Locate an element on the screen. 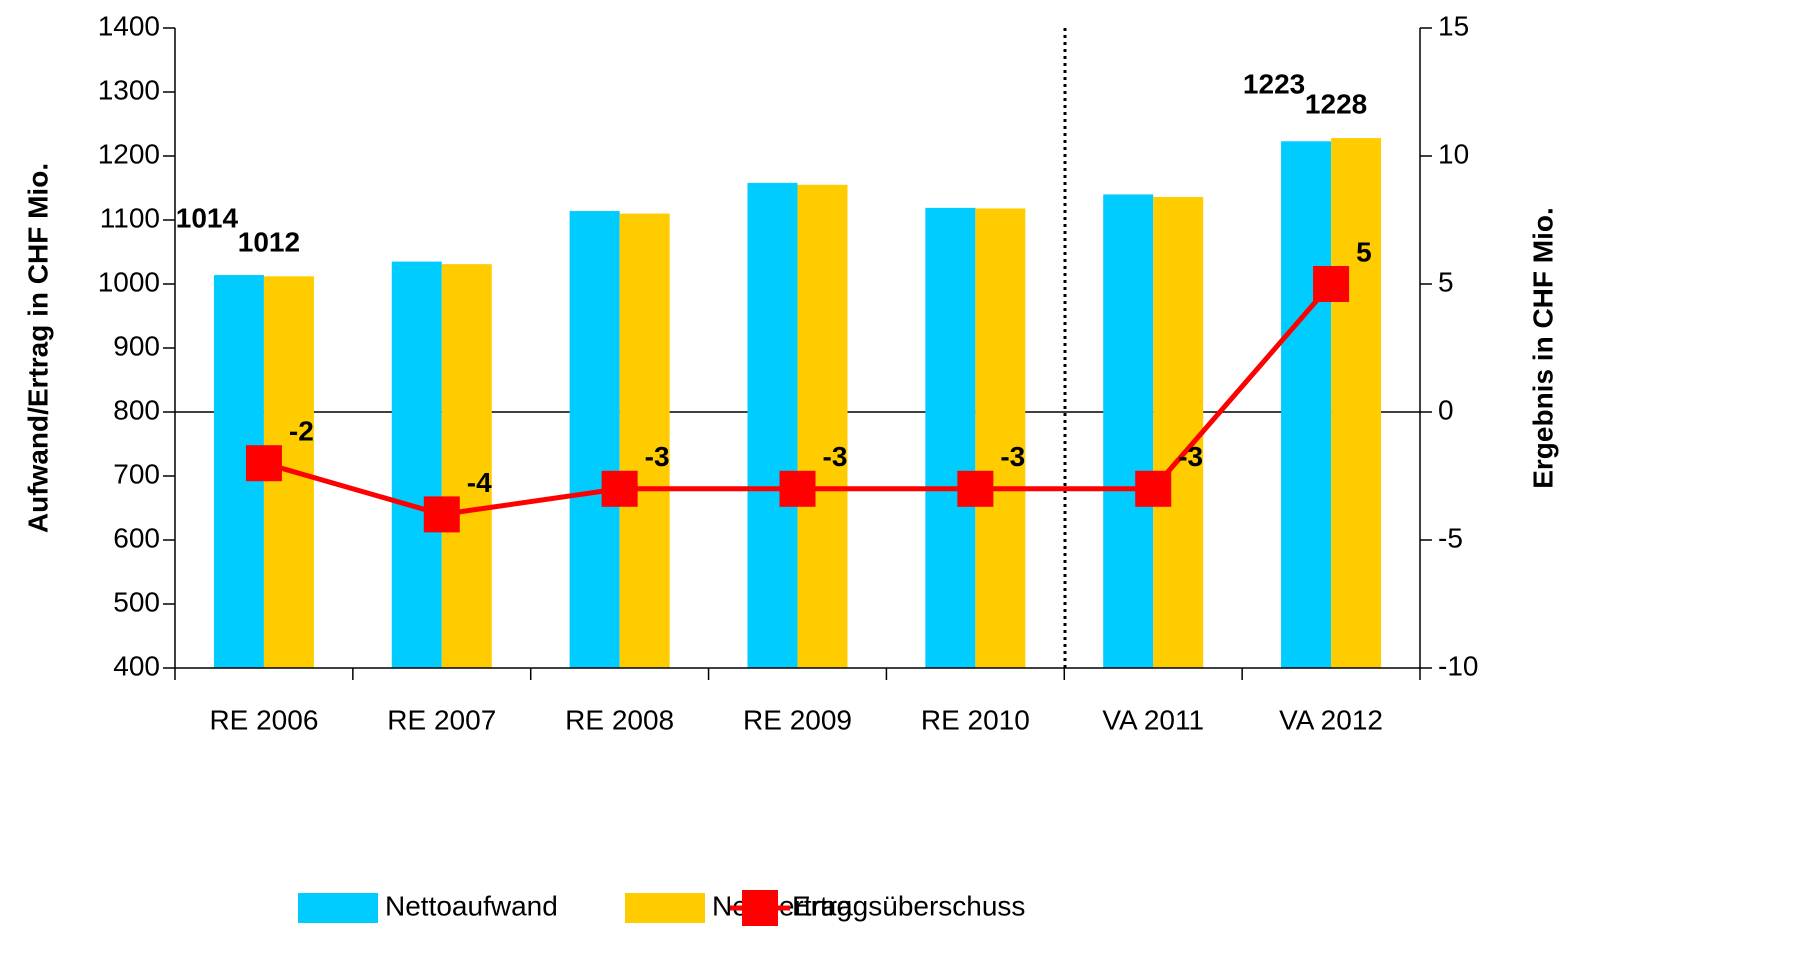  y2-tick-label: 10 is located at coordinates (1453, 153).